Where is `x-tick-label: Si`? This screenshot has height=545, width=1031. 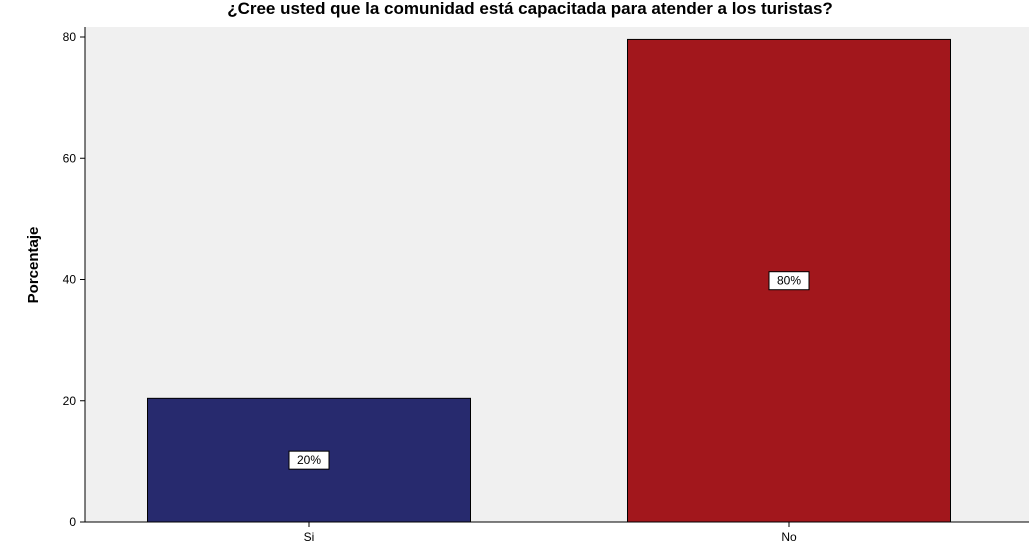 x-tick-label: Si is located at coordinates (309, 537).